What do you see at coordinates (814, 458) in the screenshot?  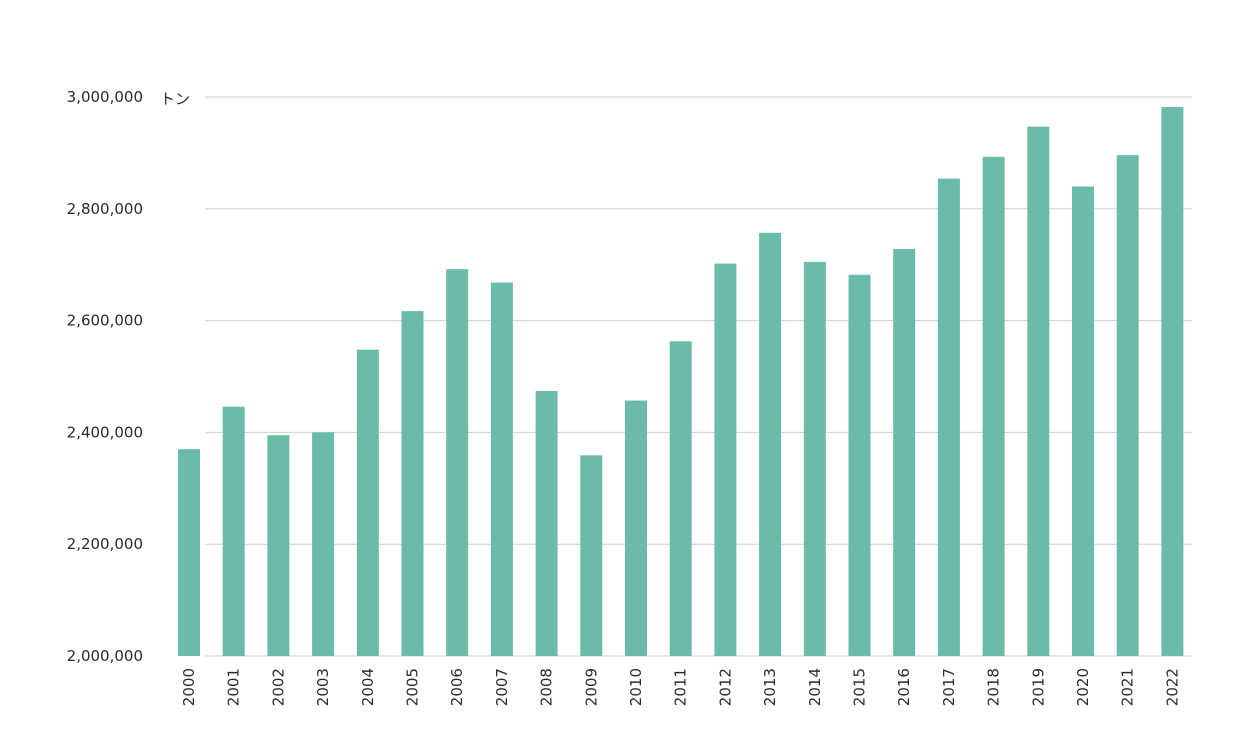 I see `bar-2014` at bounding box center [814, 458].